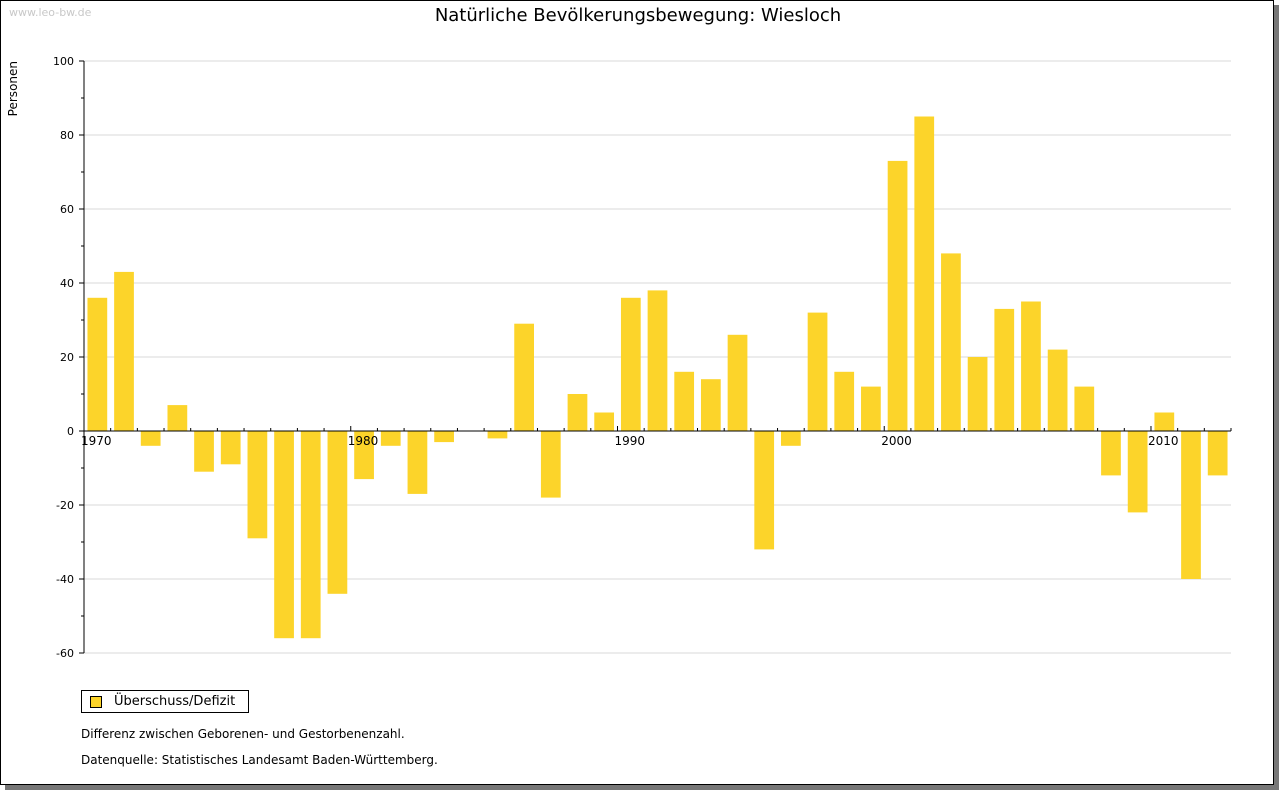 The width and height of the screenshot is (1280, 791). What do you see at coordinates (896, 441) in the screenshot?
I see `x-tick-label: 2000` at bounding box center [896, 441].